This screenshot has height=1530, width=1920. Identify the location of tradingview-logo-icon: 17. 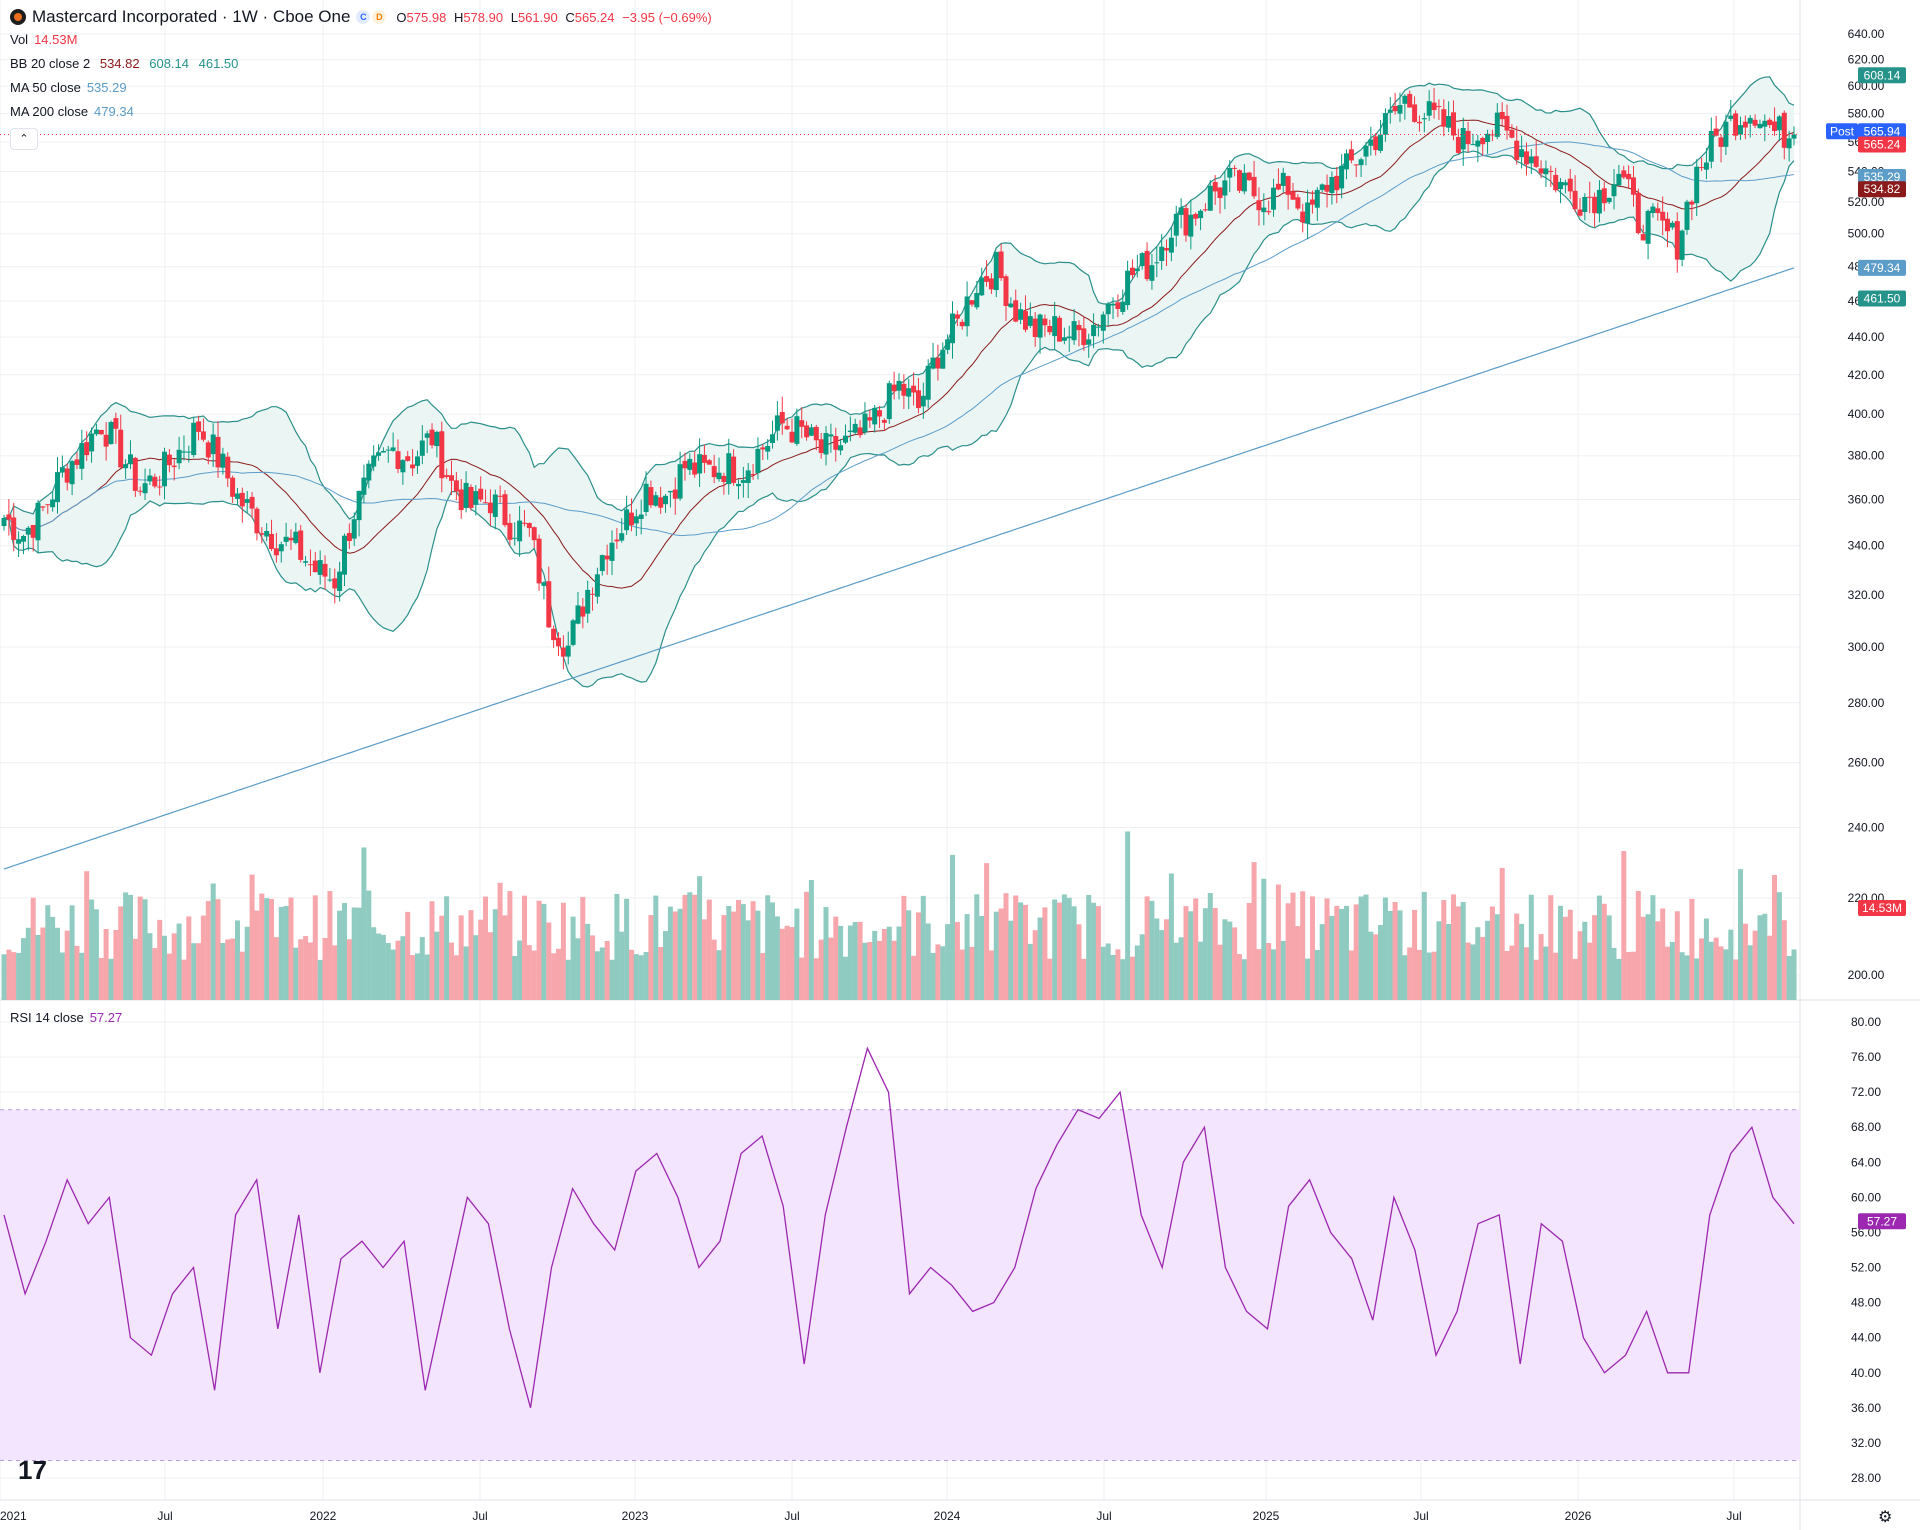
(32, 1470).